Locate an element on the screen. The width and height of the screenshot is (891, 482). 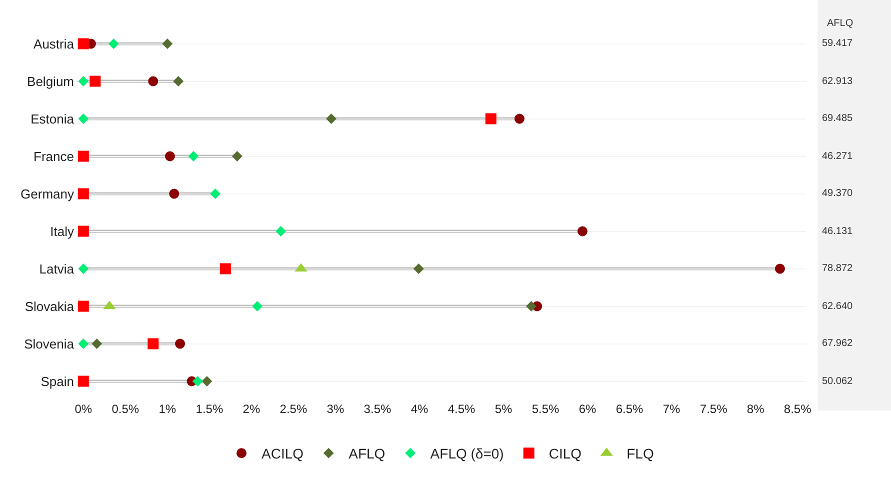
x-tick-label: 5.5% is located at coordinates (546, 409).